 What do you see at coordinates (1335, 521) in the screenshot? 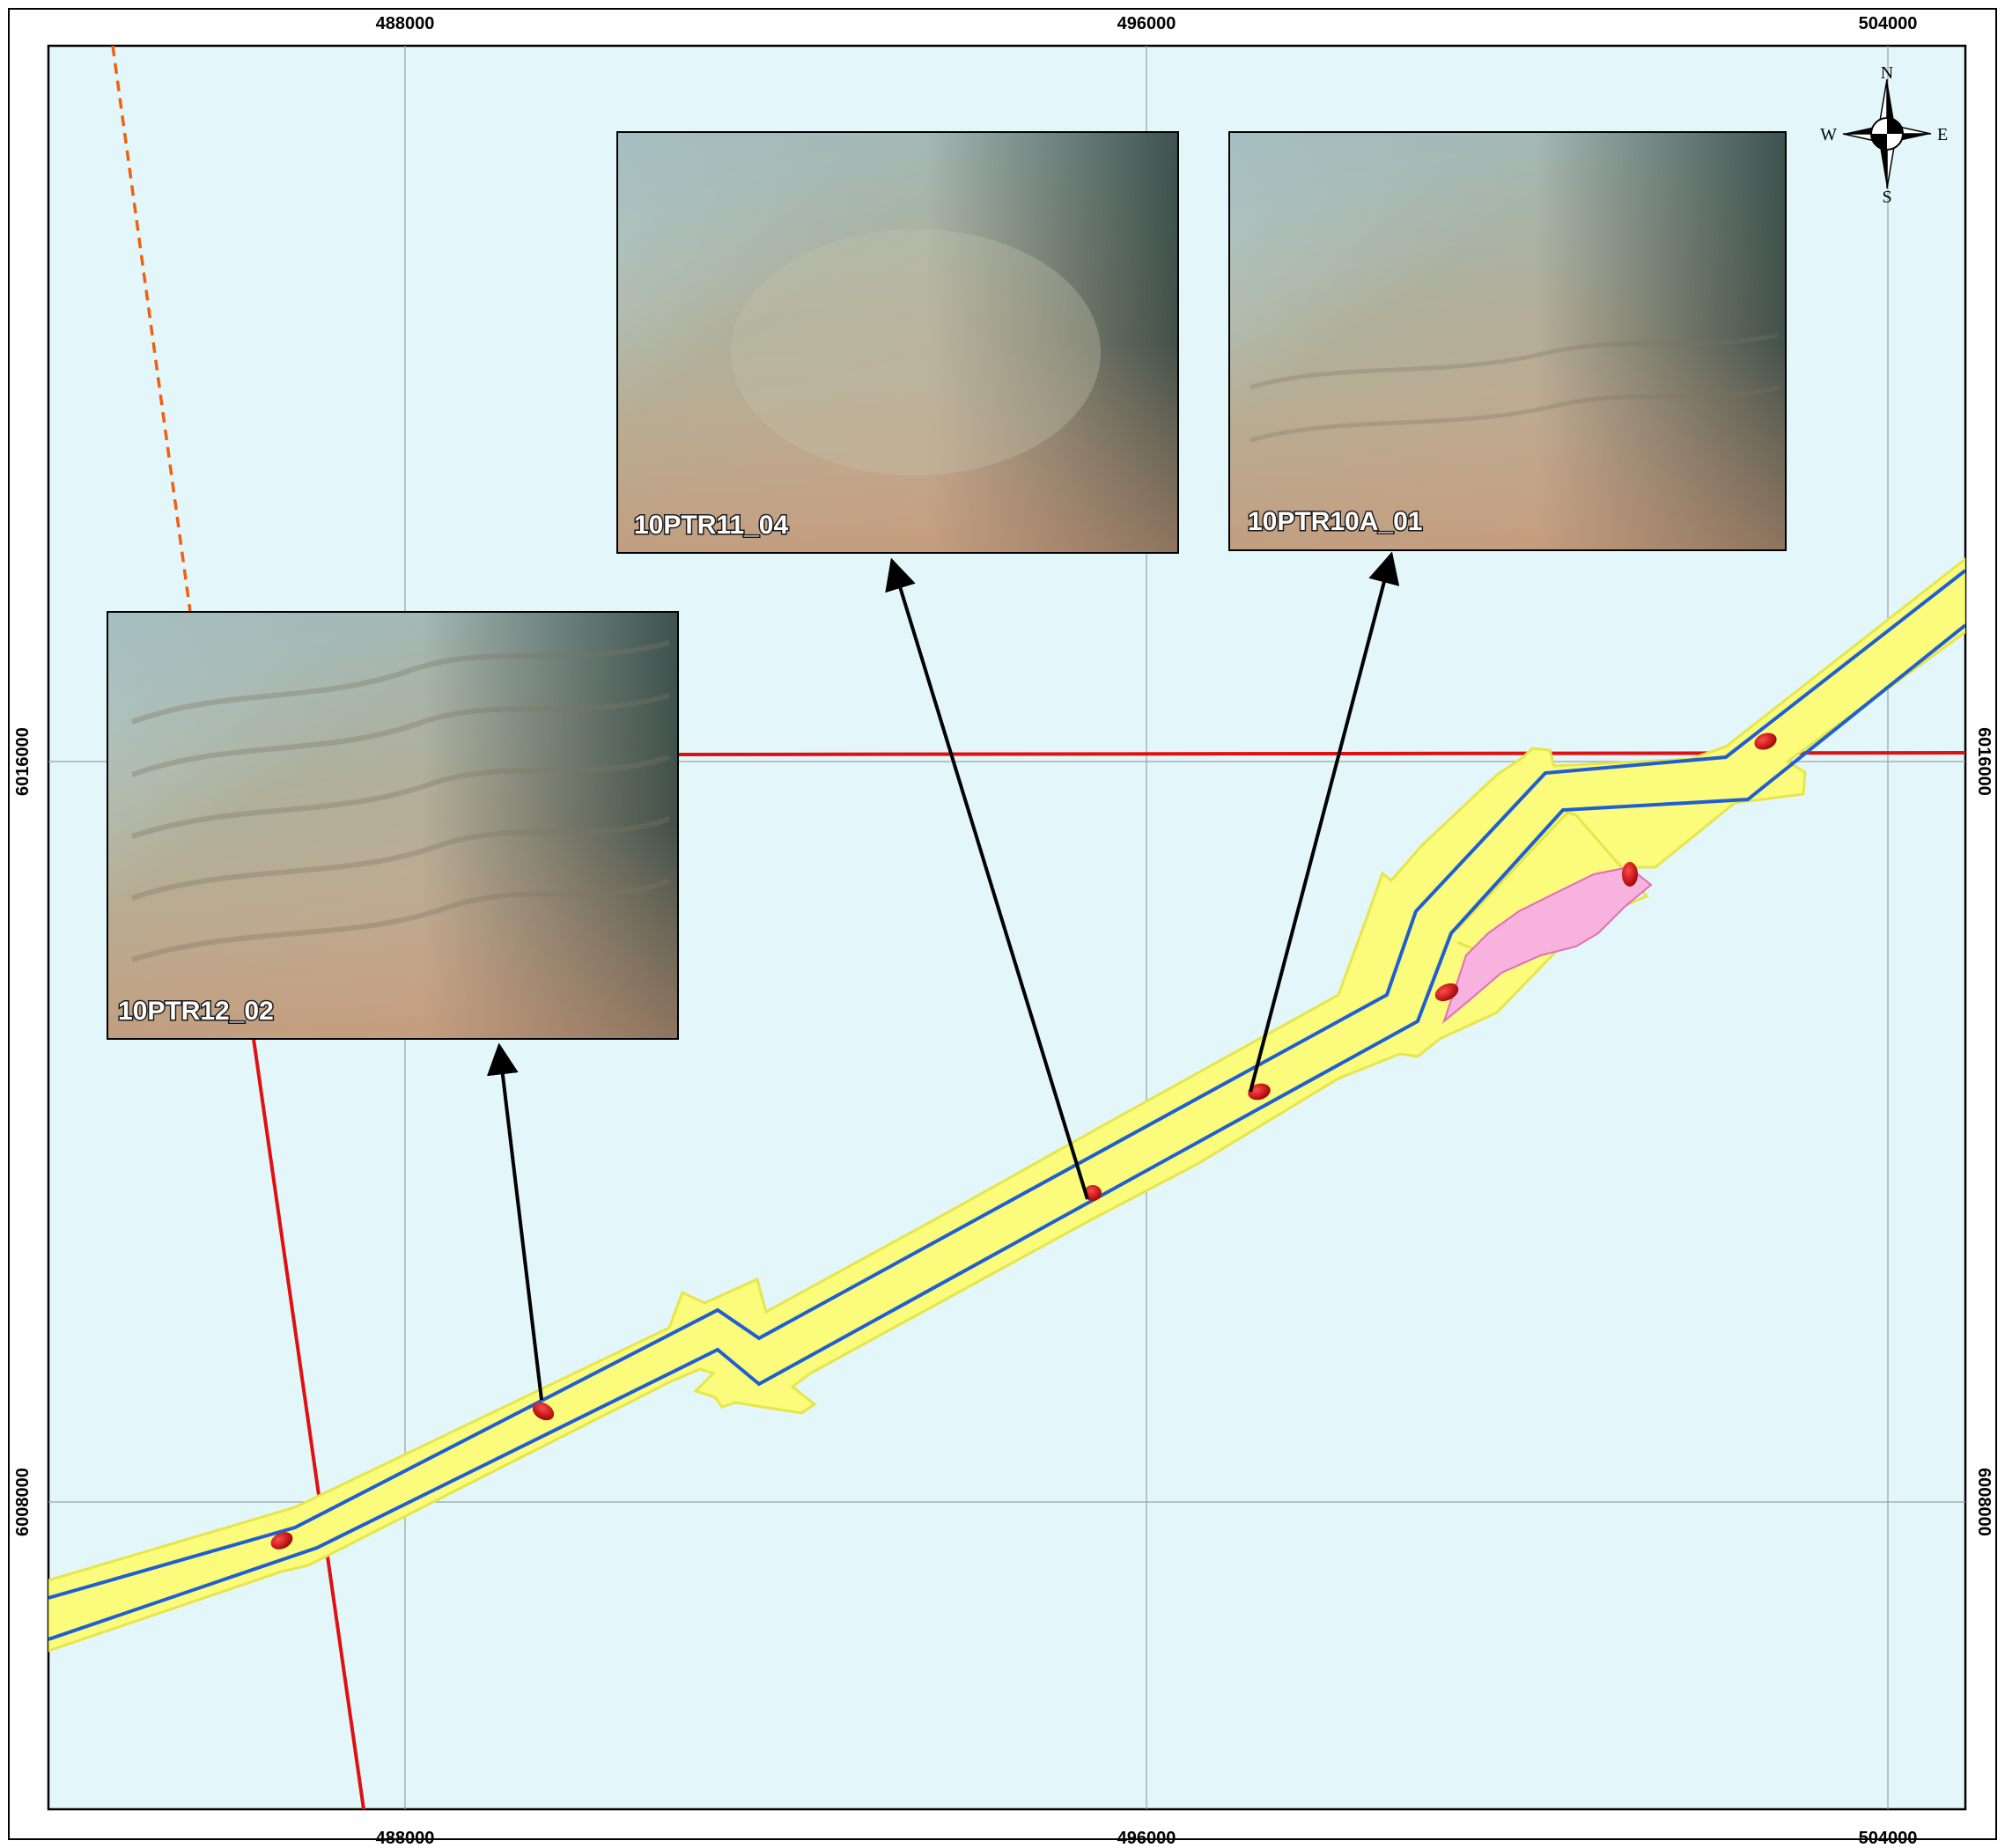
I see `photo-label: 10PTR10A_01` at bounding box center [1335, 521].